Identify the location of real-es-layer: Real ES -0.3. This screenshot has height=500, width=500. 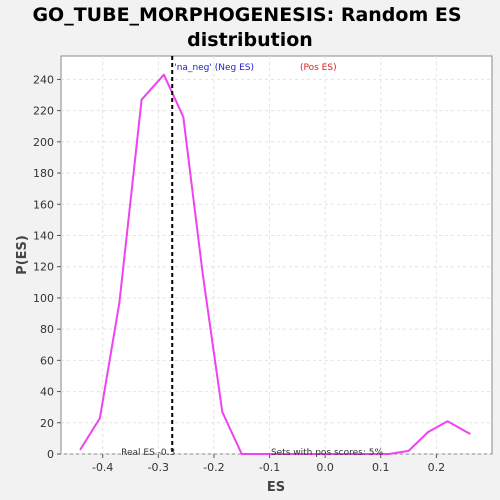
(148, 257).